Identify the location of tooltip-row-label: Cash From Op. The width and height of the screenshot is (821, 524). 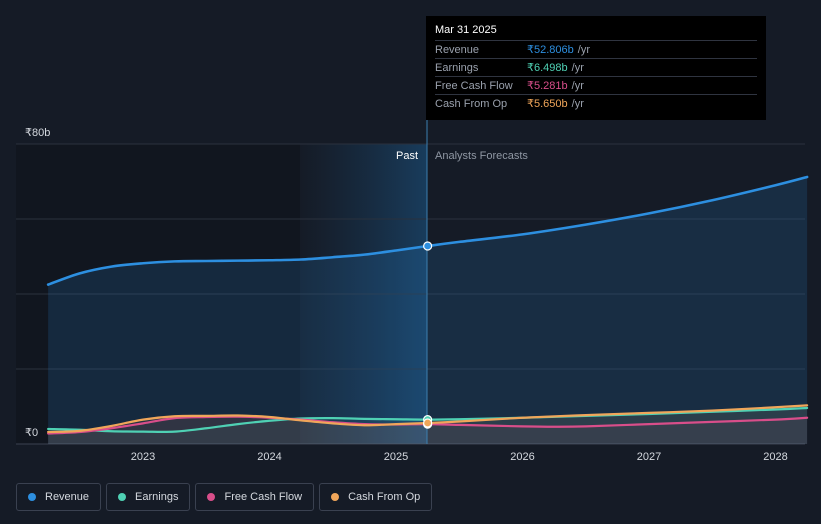
(471, 103).